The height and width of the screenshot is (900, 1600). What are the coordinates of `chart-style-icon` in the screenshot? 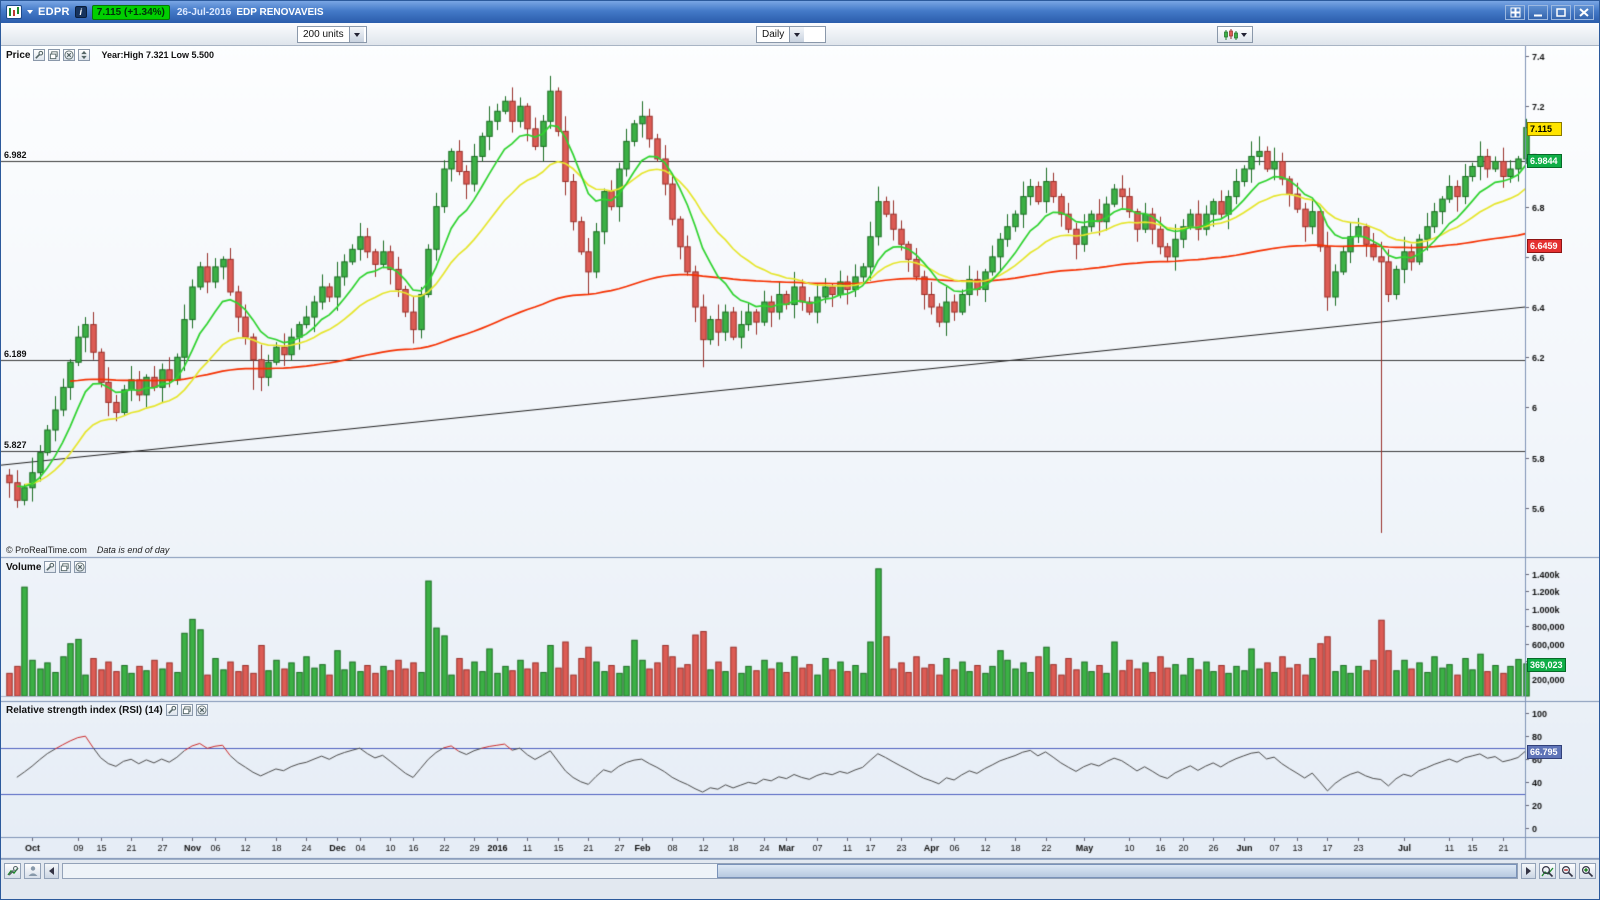 It's located at (1231, 34).